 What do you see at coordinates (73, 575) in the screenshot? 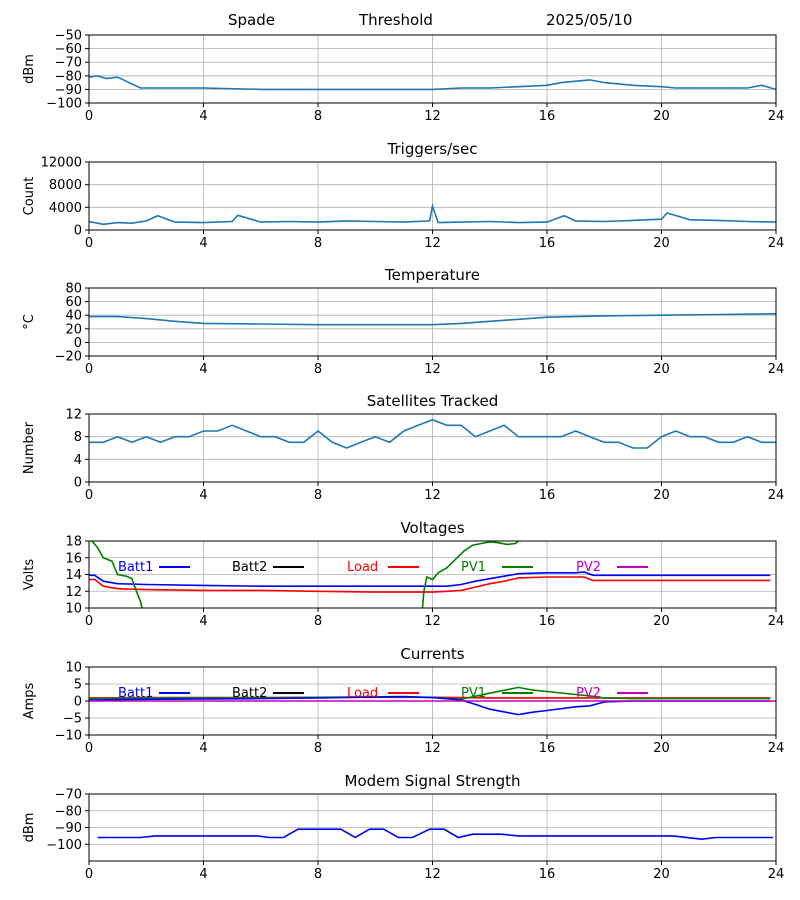
I see `y-tick-label: 14` at bounding box center [73, 575].